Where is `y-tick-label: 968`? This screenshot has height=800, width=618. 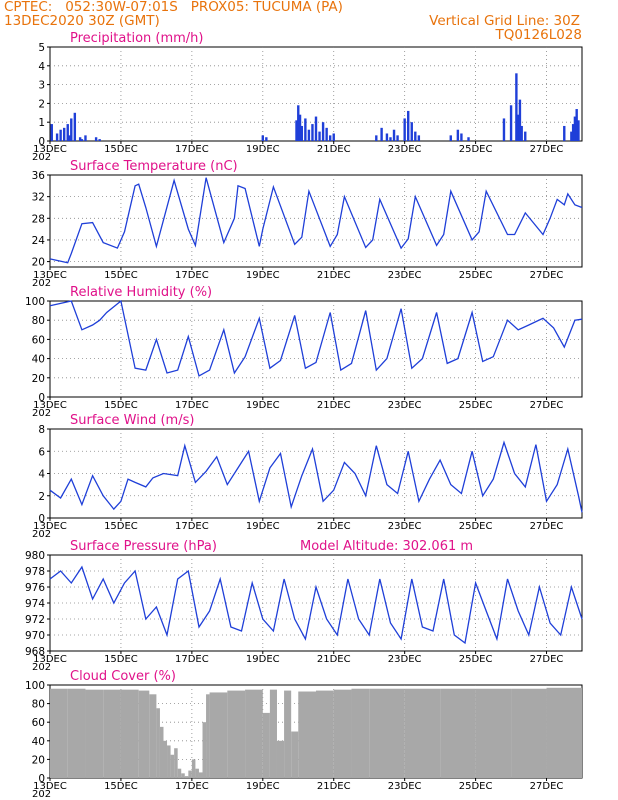
y-tick-label: 968 is located at coordinates (35, 652).